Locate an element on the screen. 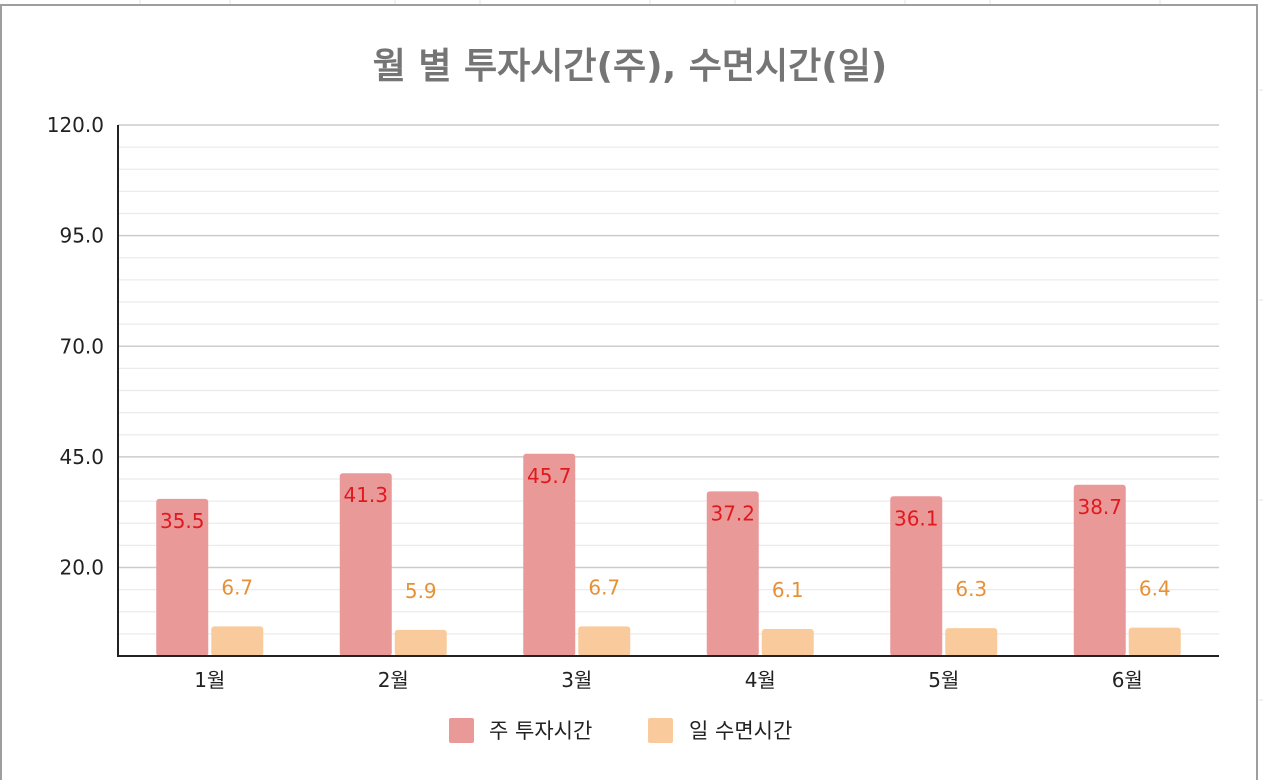 Image resolution: width=1263 pixels, height=780 pixels. data-label-series-2-6: 6.4 is located at coordinates (1155, 589).